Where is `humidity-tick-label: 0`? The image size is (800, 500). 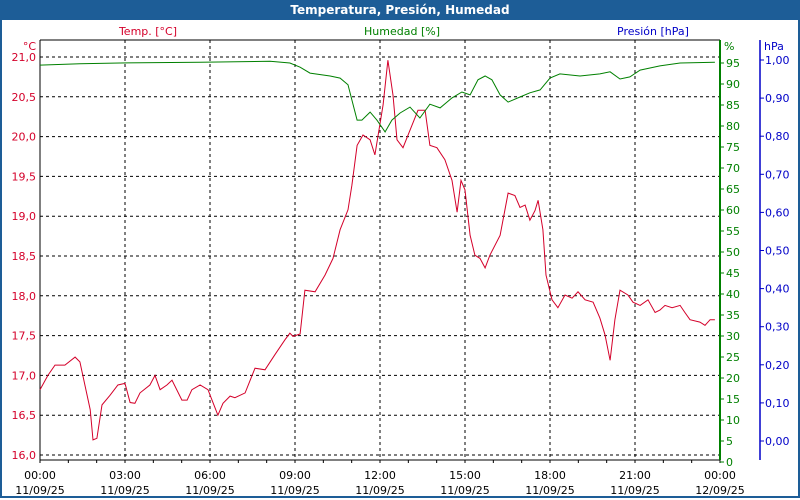 humidity-tick-label: 0 is located at coordinates (729, 462).